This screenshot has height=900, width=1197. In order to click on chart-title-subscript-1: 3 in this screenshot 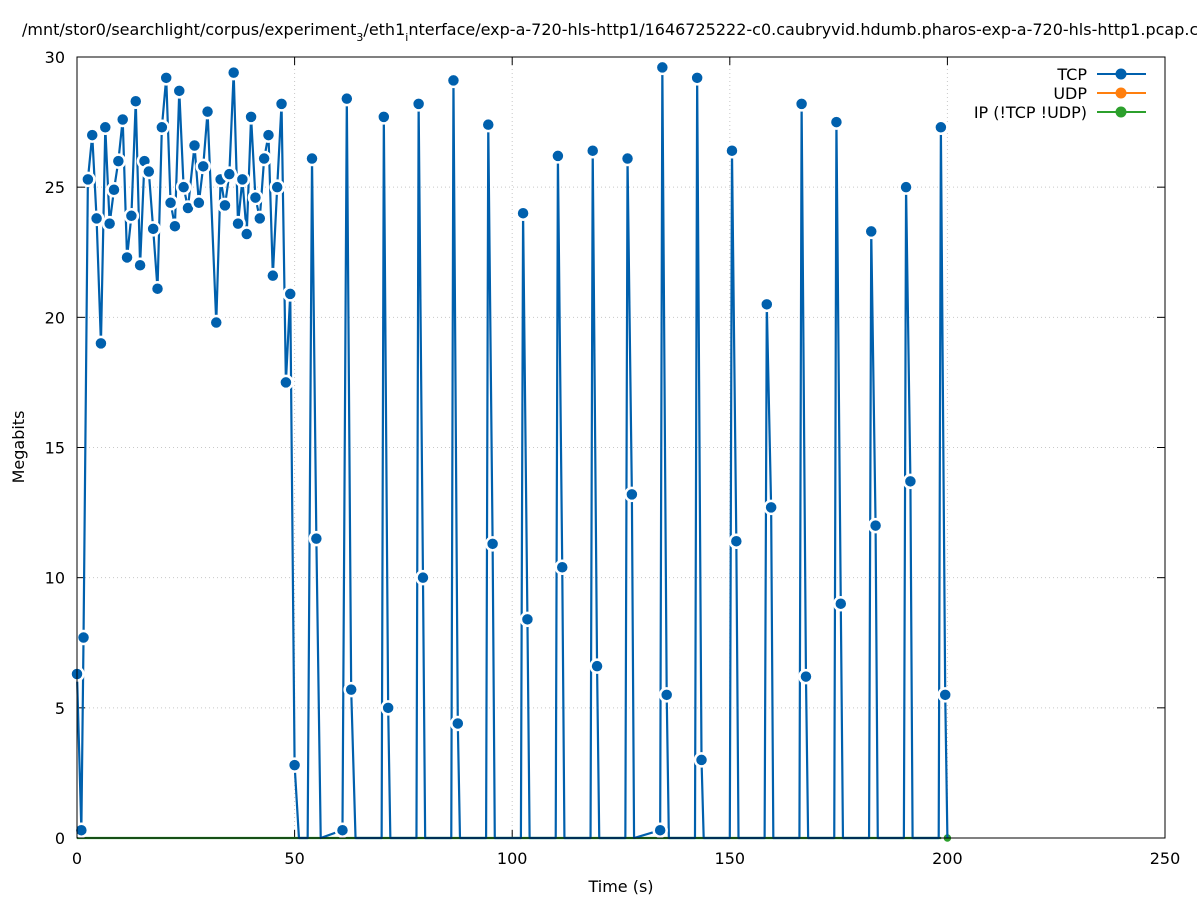, I will do `click(359, 37)`.